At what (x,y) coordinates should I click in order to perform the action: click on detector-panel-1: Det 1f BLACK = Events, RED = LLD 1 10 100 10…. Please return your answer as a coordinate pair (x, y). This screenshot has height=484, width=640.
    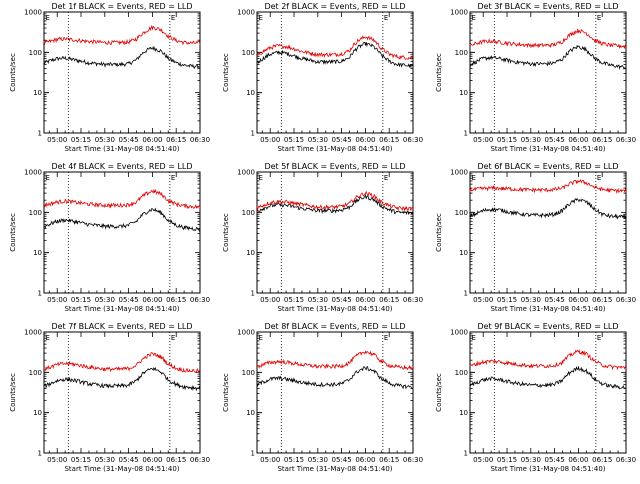
    Looking at the image, I should click on (109, 77).